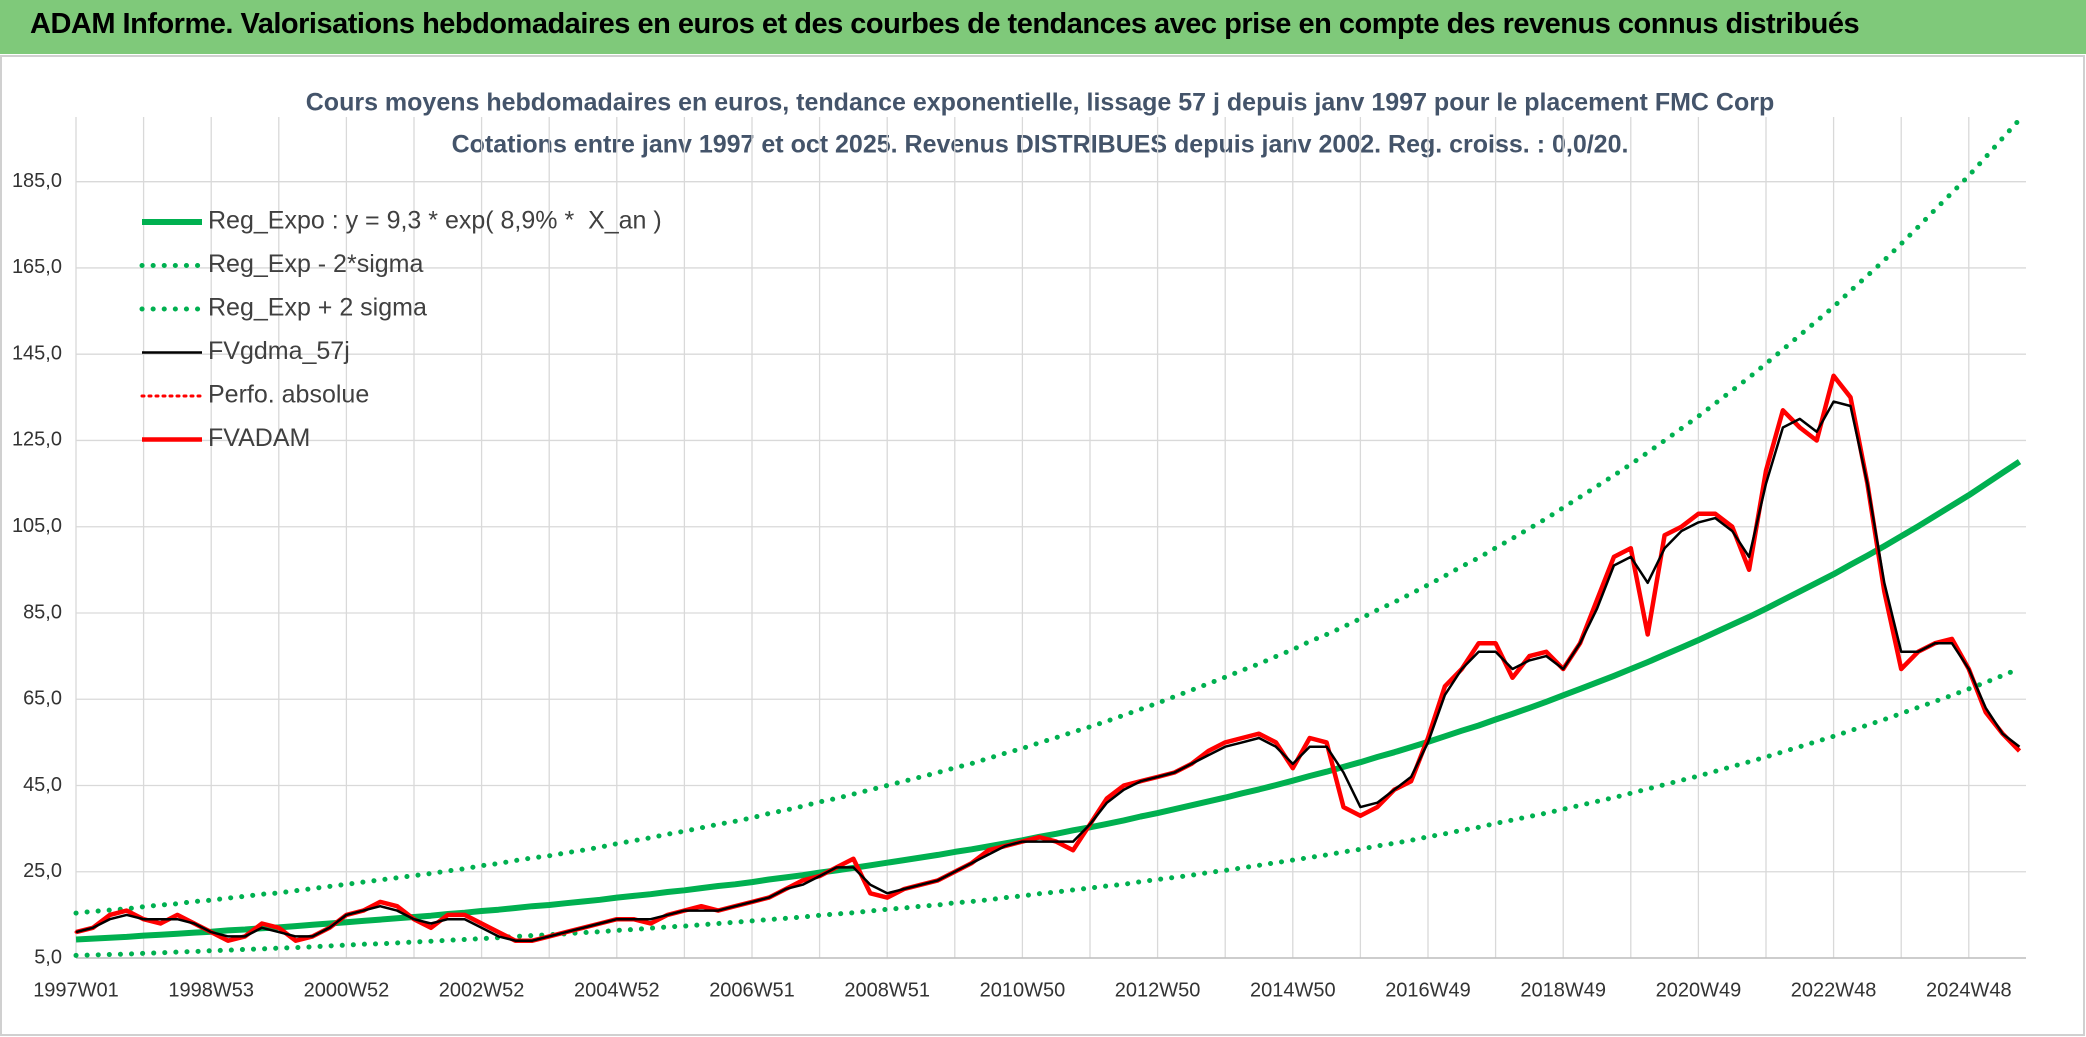  Describe the element at coordinates (1834, 990) in the screenshot. I see `x-tick-label: 2022W48` at that location.